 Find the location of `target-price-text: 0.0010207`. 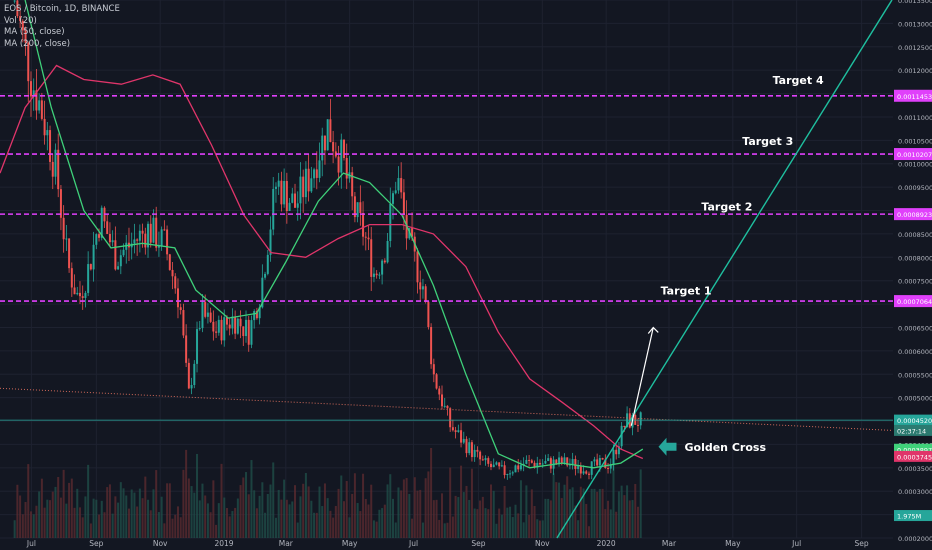

target-price-text: 0.0010207 is located at coordinates (914, 155).